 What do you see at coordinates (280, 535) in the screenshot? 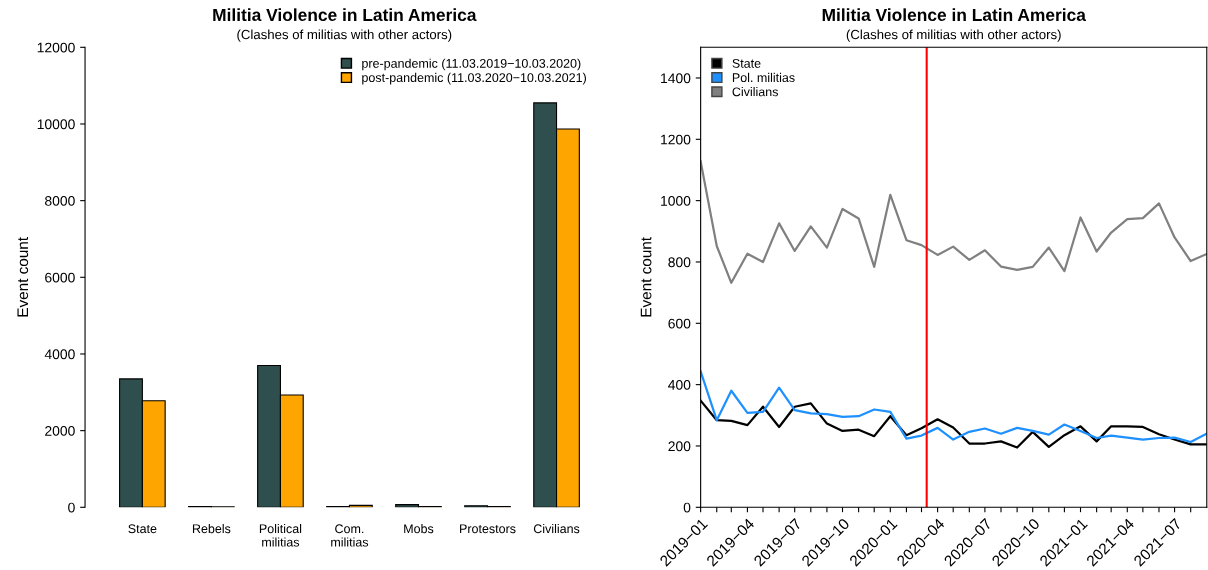
I see `x-tick-label: Political militias` at bounding box center [280, 535].